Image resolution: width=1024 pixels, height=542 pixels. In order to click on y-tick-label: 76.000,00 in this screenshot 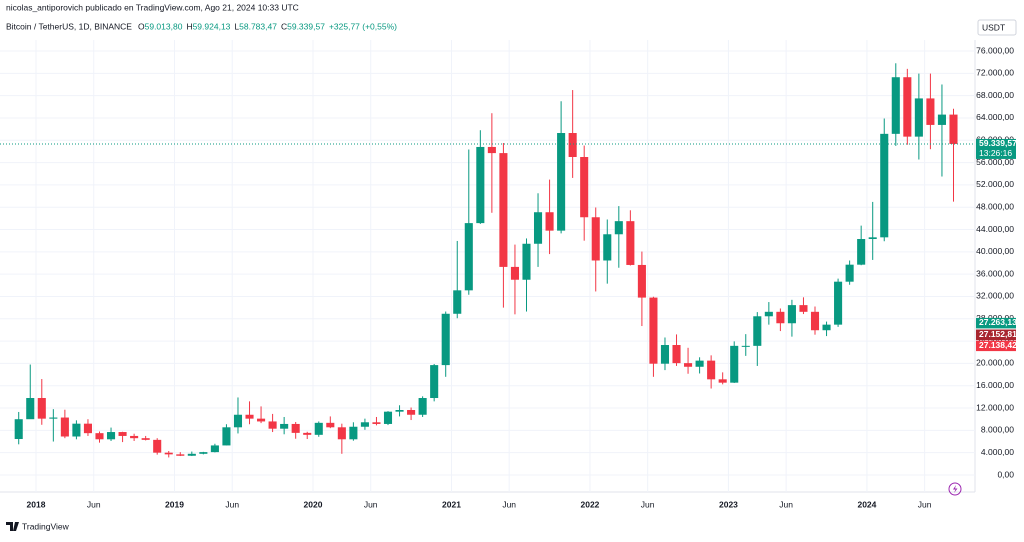, I will do `click(995, 50)`.